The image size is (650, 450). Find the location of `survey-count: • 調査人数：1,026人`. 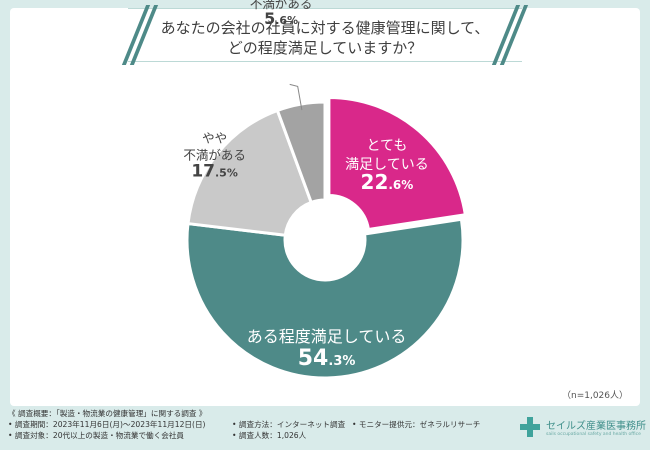

survey-count: • 調査人数：1,026人 is located at coordinates (269, 435).